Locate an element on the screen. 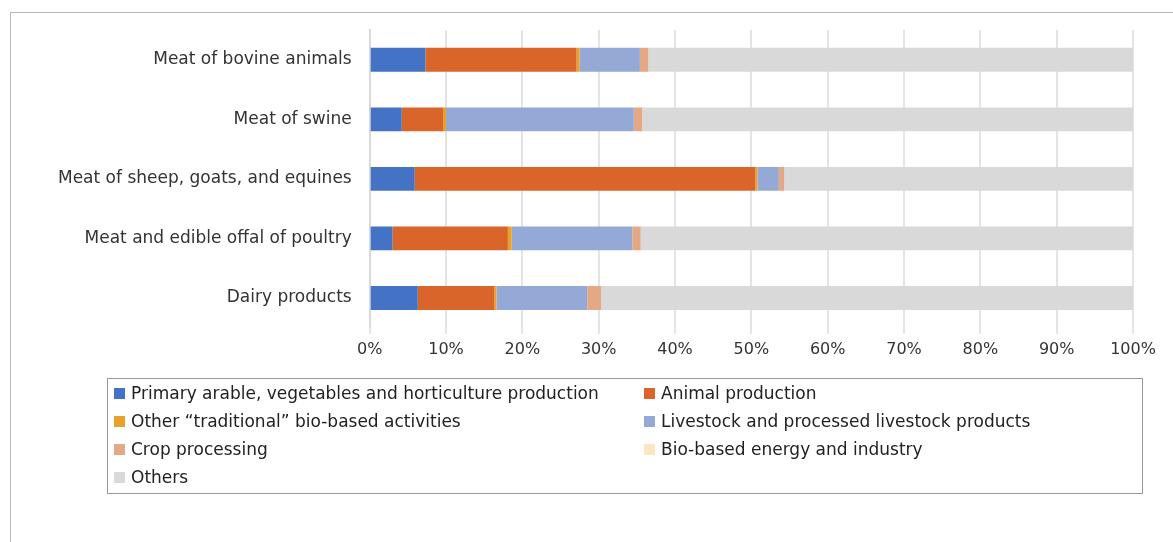 The image size is (1173, 542). x-tick-label: 80% is located at coordinates (980, 348).